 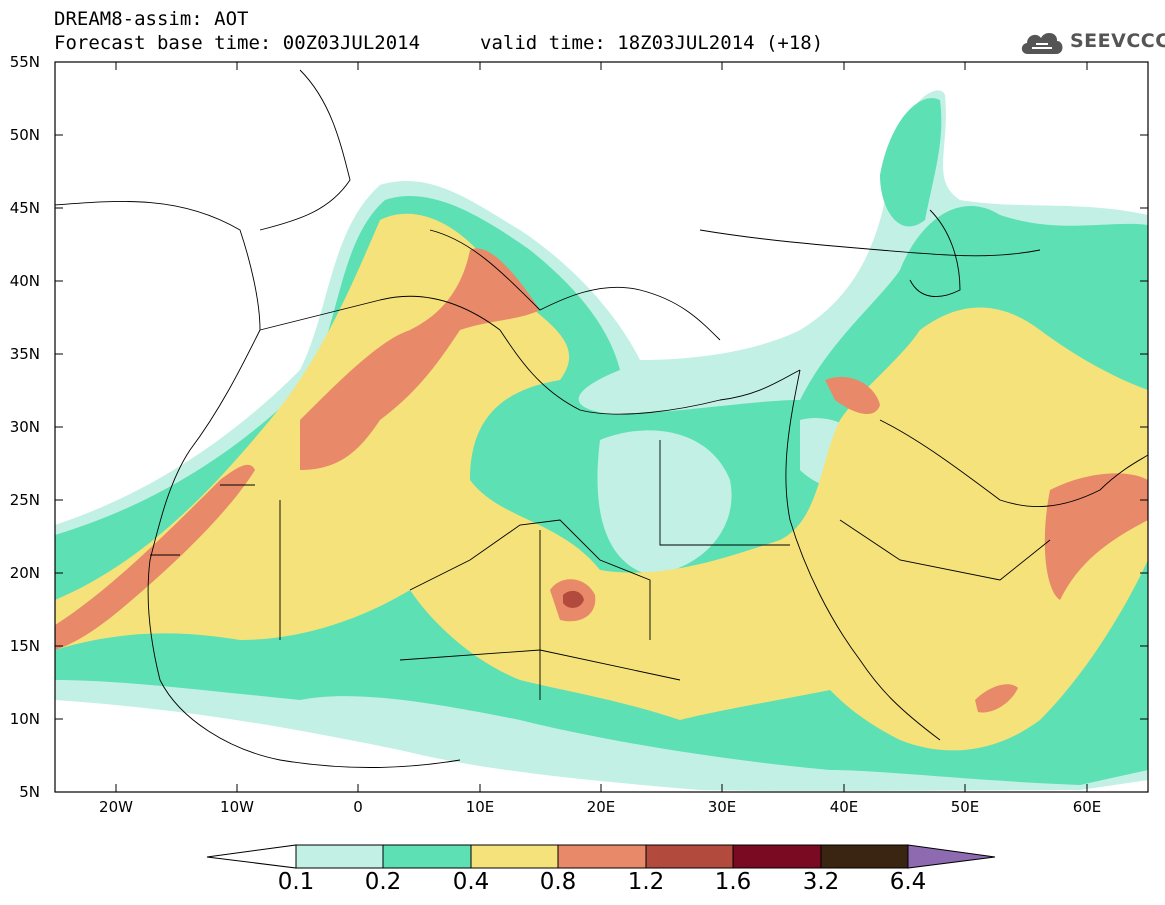 I want to click on aot-zone-orange-oman, so click(x=1096, y=536).